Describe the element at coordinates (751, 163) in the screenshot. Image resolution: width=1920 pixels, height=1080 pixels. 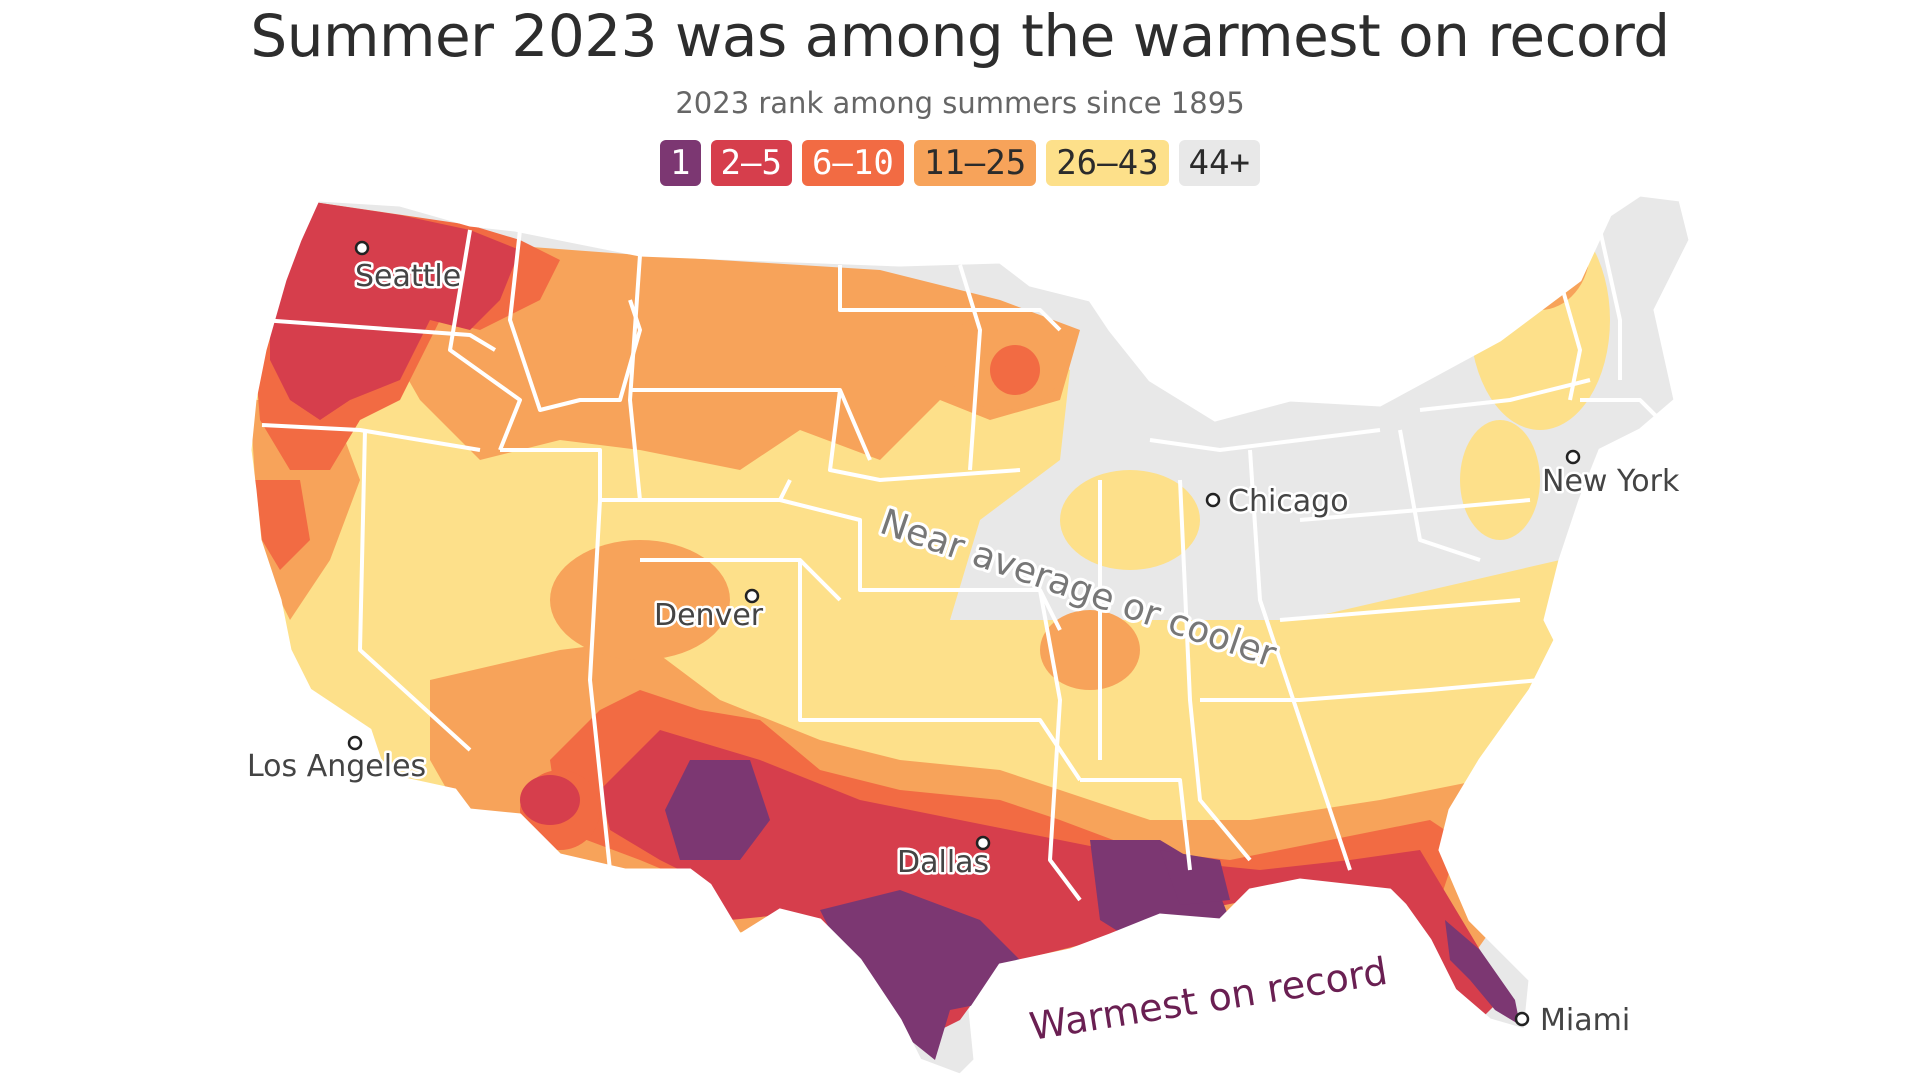
I see `legend-item-rank-2-5: 2–5` at that location.